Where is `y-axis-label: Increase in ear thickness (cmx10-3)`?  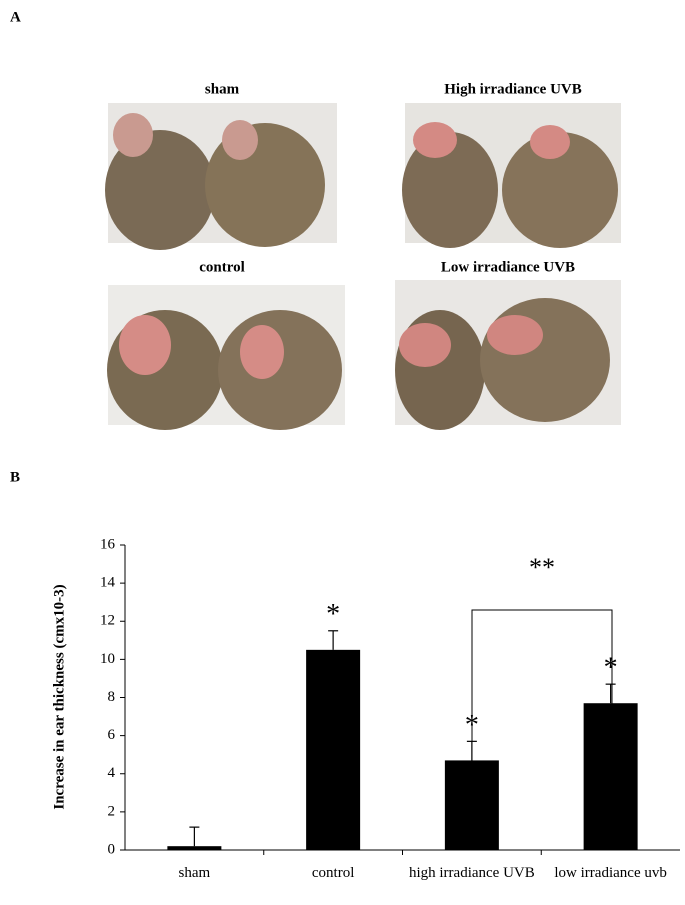 y-axis-label: Increase in ear thickness (cmx10-3) is located at coordinates (59, 696).